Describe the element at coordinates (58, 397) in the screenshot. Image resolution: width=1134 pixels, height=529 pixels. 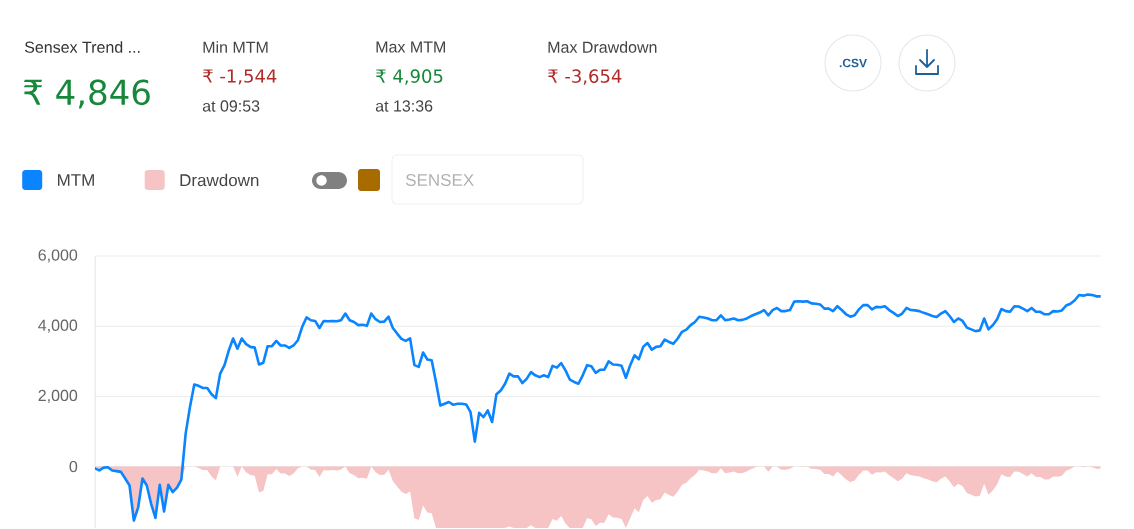
I see `y-tick-label: 2,000` at that location.